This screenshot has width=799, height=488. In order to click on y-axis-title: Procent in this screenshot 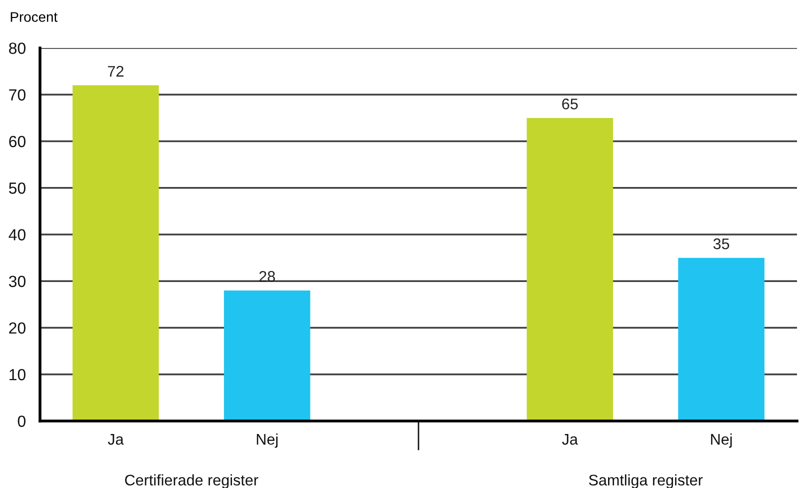, I will do `click(34, 17)`.